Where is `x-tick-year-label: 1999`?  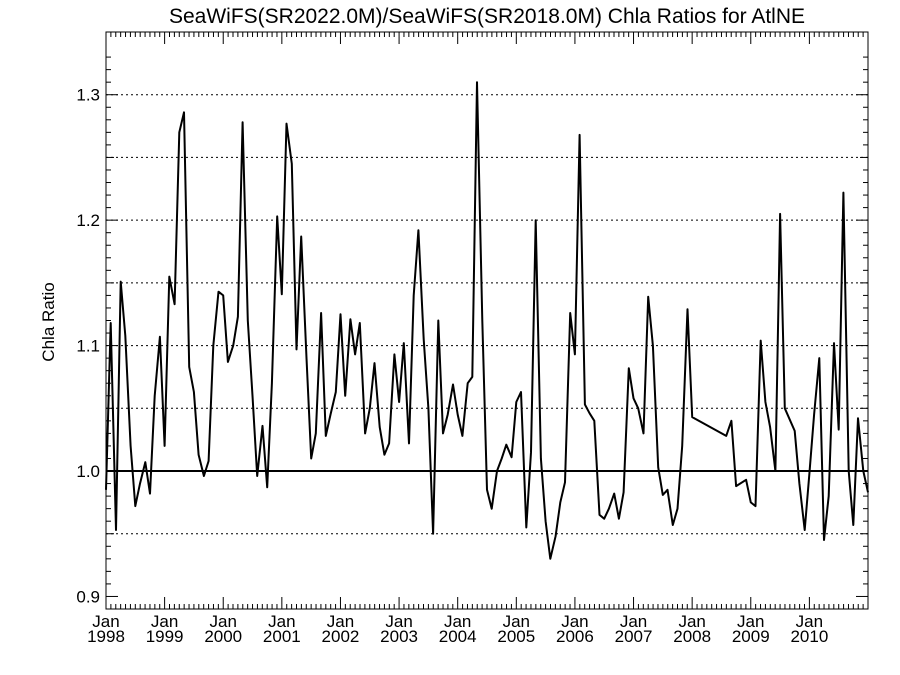
x-tick-year-label: 1999 is located at coordinates (165, 636).